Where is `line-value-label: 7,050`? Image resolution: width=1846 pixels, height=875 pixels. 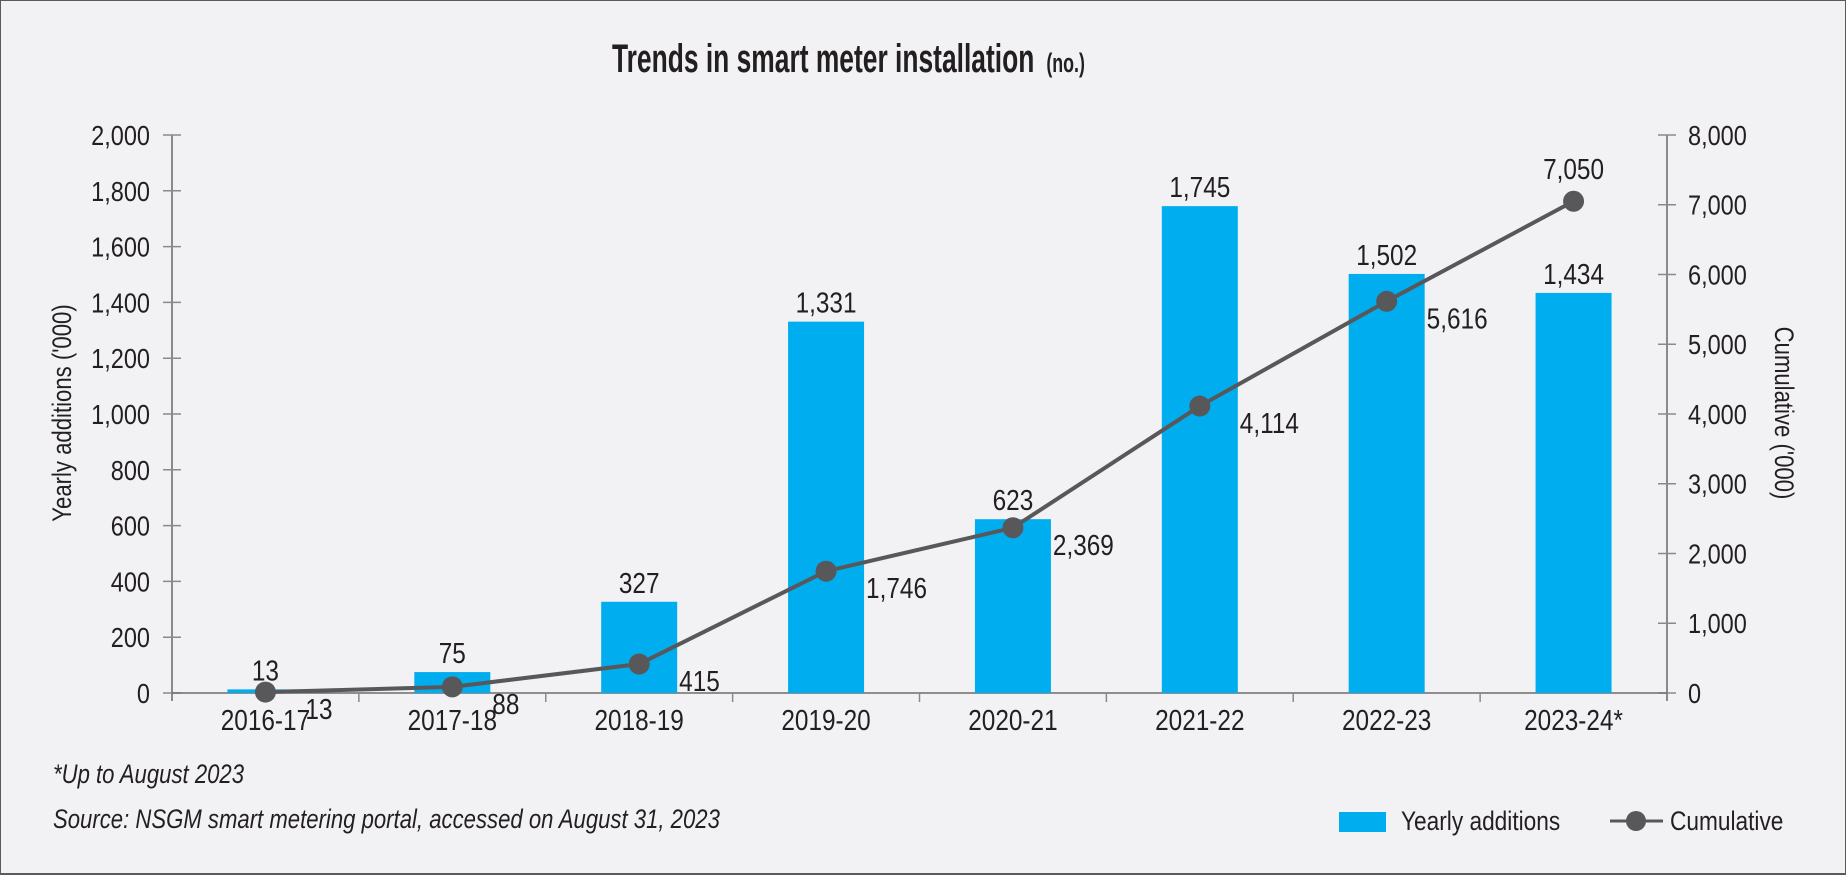
line-value-label: 7,050 is located at coordinates (1573, 169).